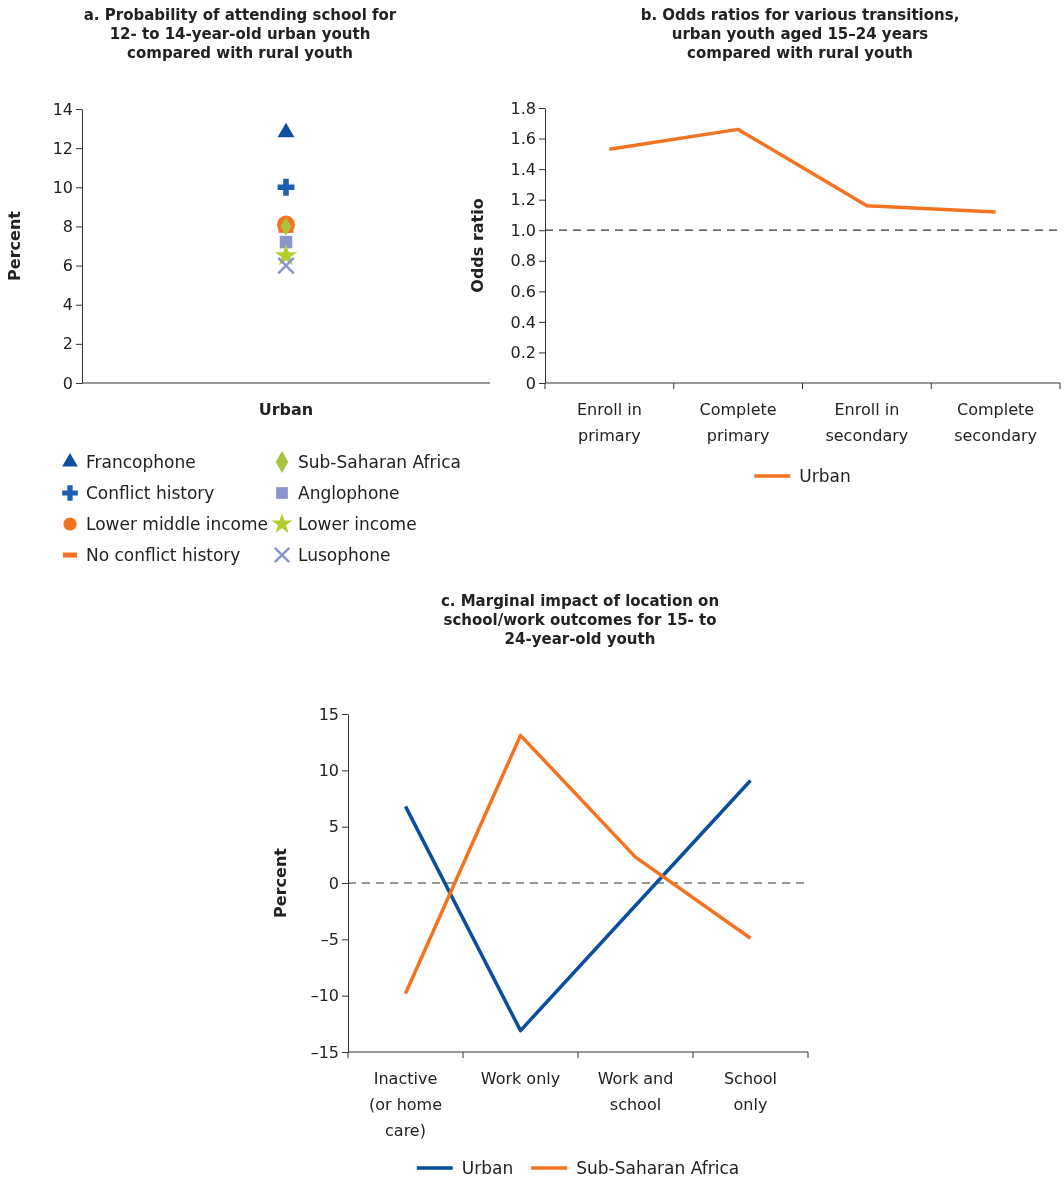  I want to click on y-tick-label: –15, so click(324, 1052).